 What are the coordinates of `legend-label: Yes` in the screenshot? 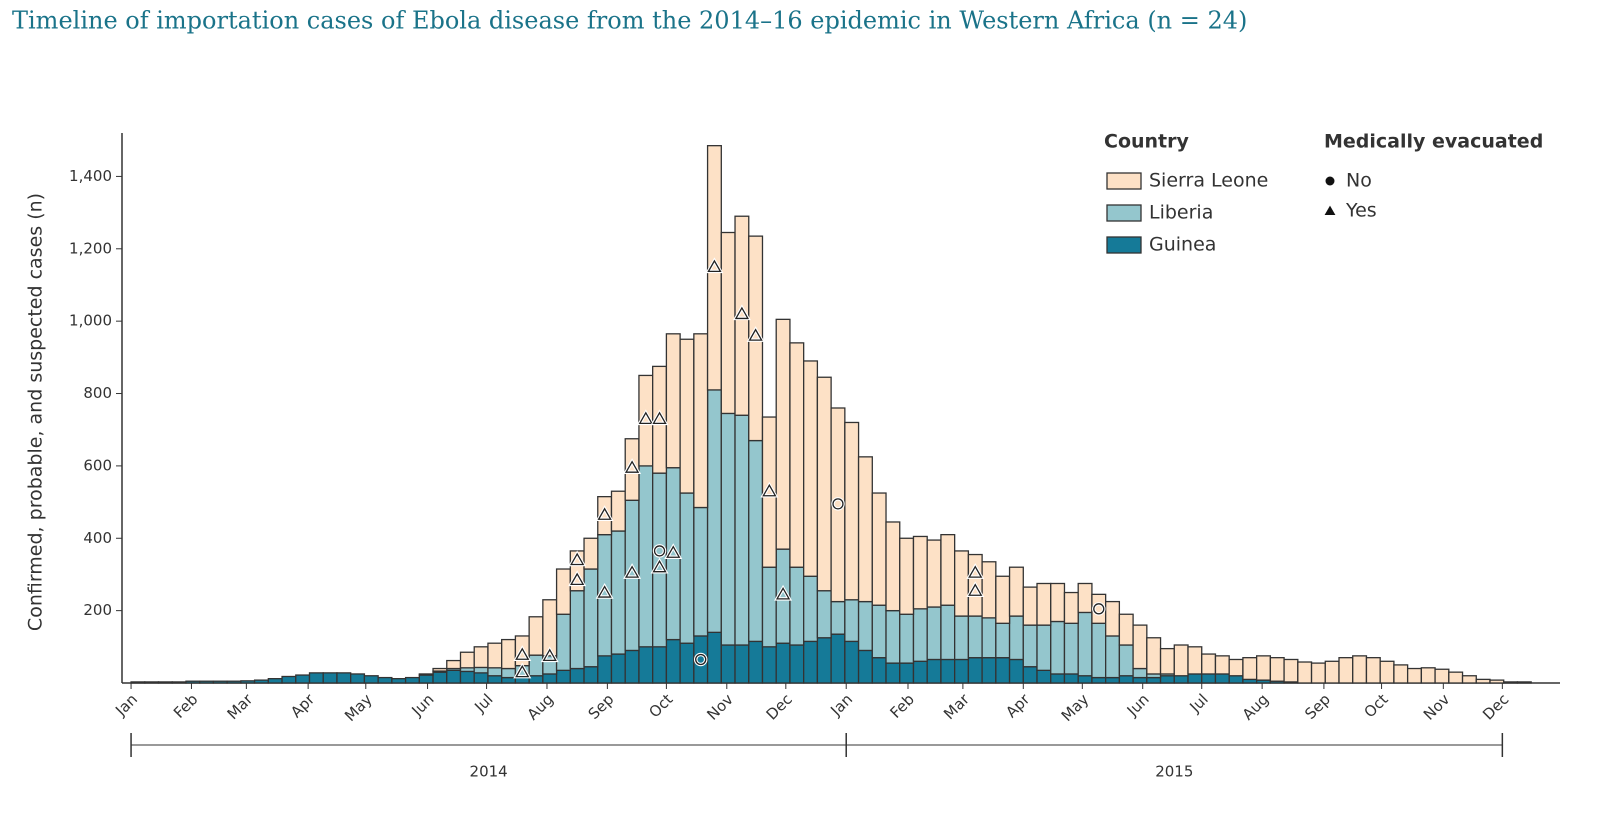 It's located at (1361, 211).